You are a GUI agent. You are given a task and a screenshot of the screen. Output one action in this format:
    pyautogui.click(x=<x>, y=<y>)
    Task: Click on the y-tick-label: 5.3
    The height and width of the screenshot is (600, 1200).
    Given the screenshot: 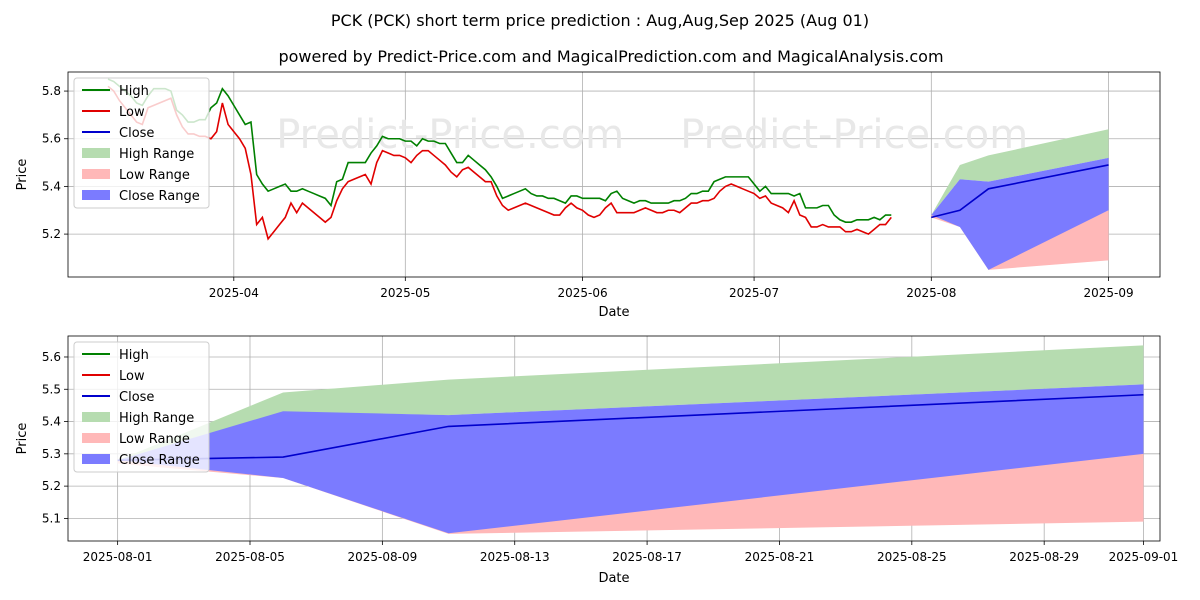 What is the action you would take?
    pyautogui.click(x=51, y=454)
    